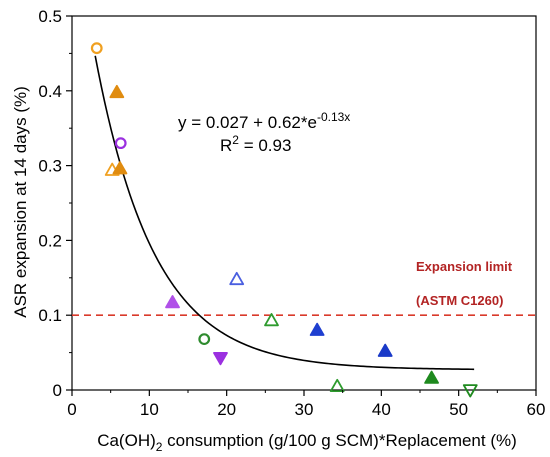 The width and height of the screenshot is (550, 457). Describe the element at coordinates (149, 409) in the screenshot. I see `x-tick-label: 10` at that location.